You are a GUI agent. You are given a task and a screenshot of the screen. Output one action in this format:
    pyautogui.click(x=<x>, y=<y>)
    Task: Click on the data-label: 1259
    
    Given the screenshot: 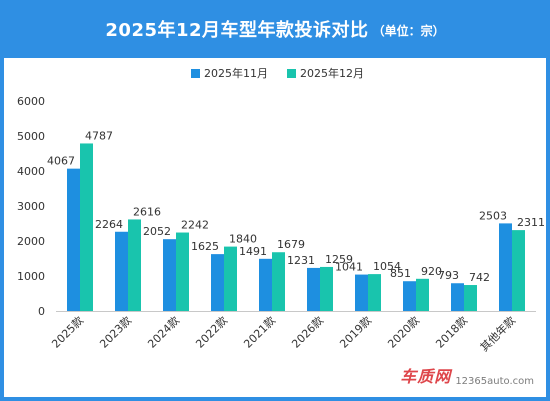 What is the action you would take?
    pyautogui.click(x=339, y=259)
    